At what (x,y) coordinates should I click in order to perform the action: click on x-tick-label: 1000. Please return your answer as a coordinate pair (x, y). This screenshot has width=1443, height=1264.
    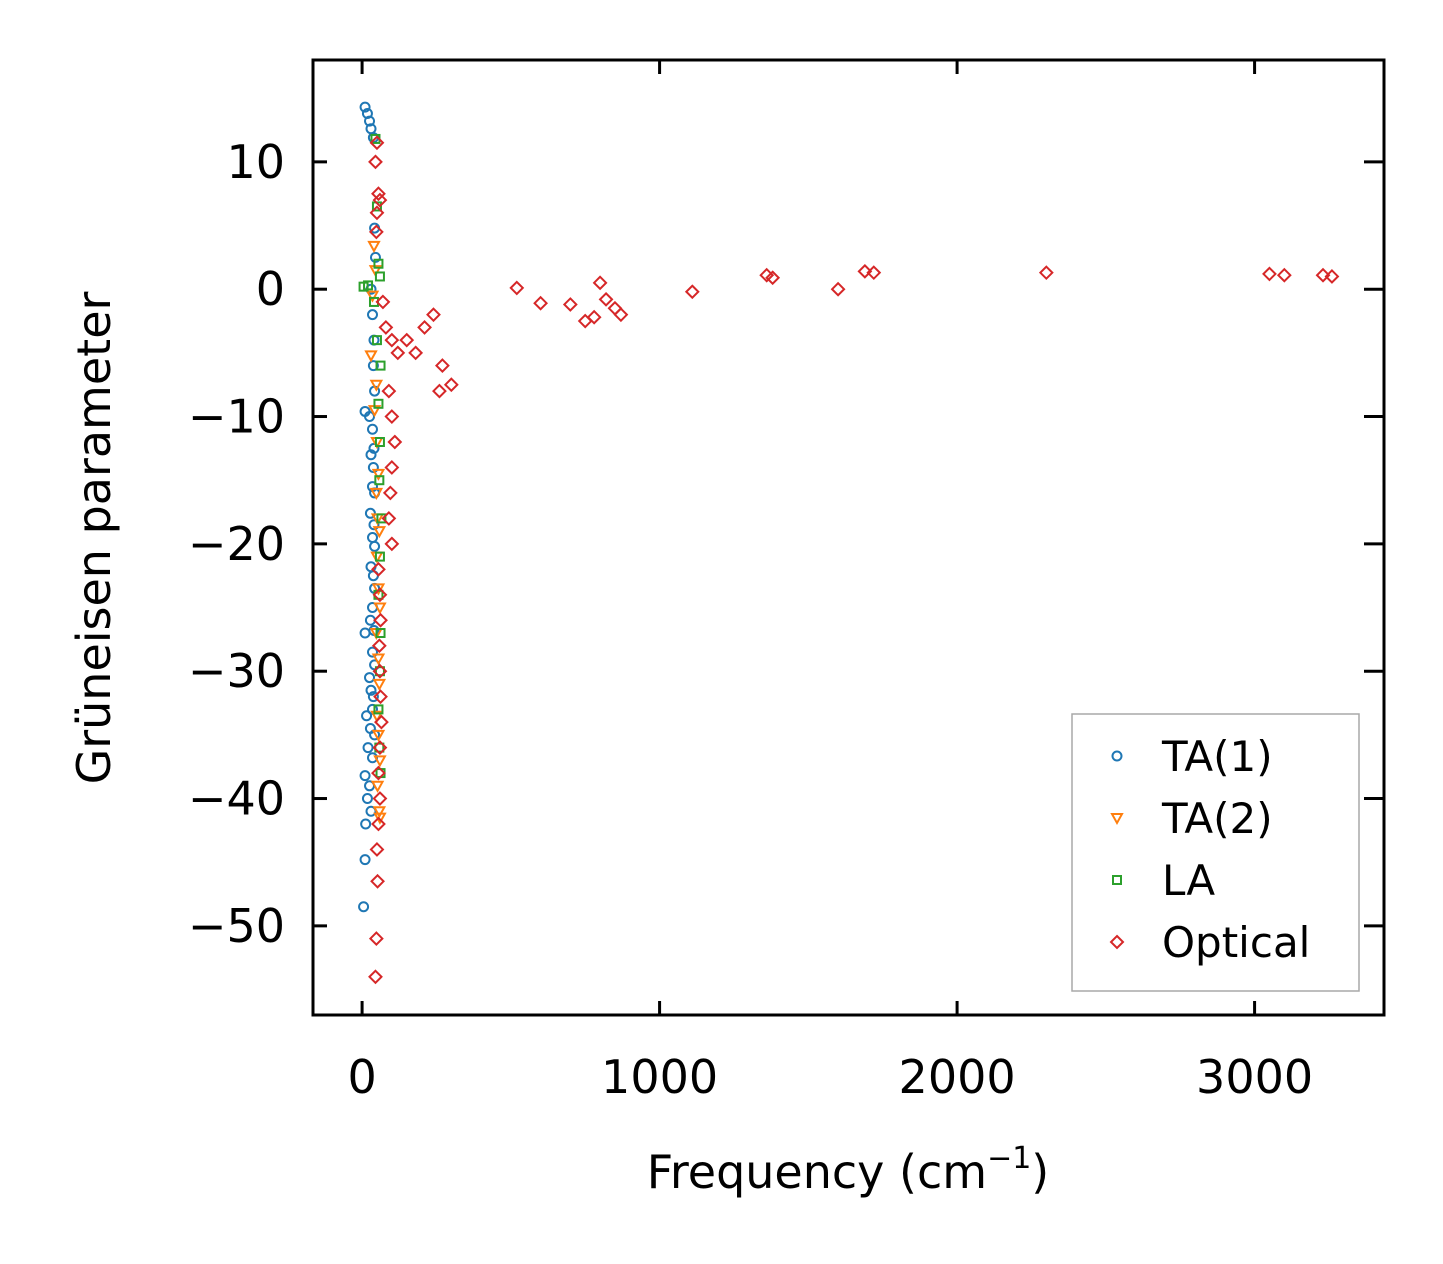
    Looking at the image, I should click on (659, 1077).